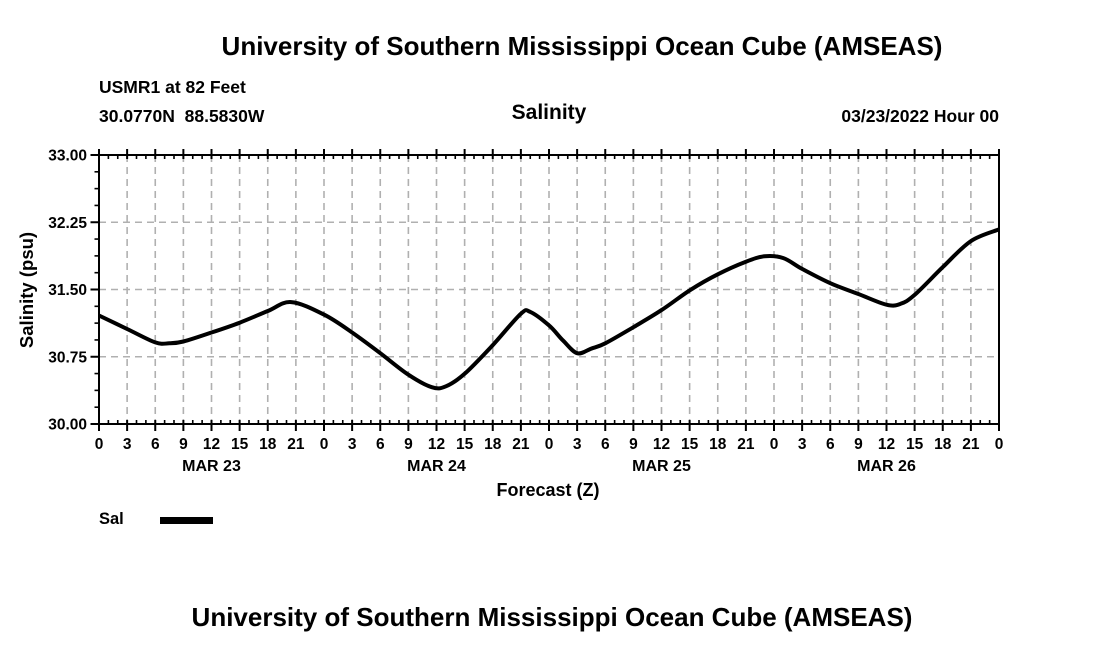 This screenshot has width=1100, height=650. I want to click on legend-label: Sal, so click(111, 519).